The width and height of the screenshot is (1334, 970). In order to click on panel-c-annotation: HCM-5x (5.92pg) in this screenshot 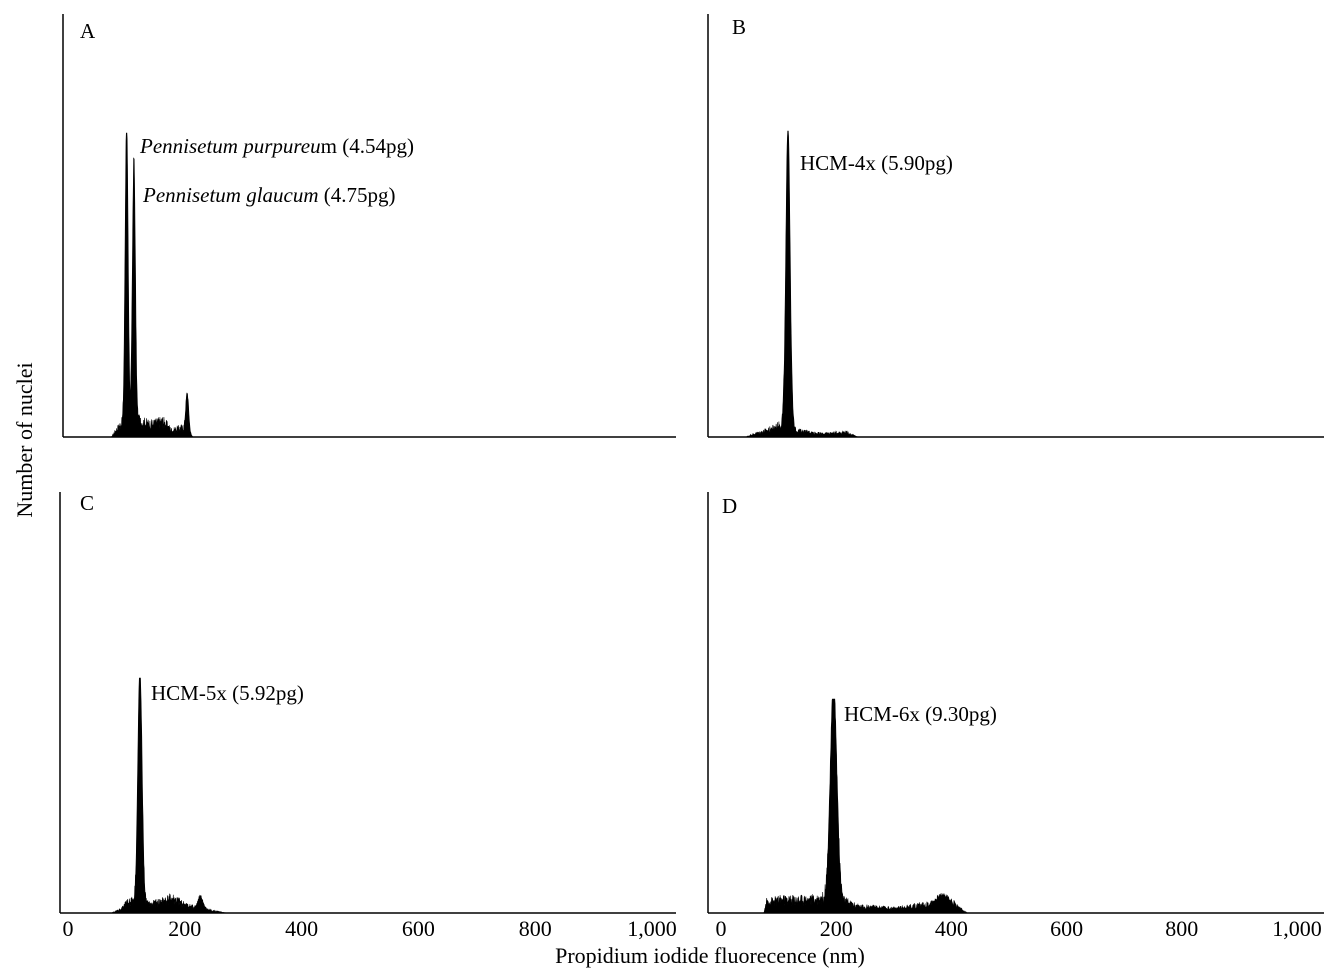, I will do `click(227, 693)`.